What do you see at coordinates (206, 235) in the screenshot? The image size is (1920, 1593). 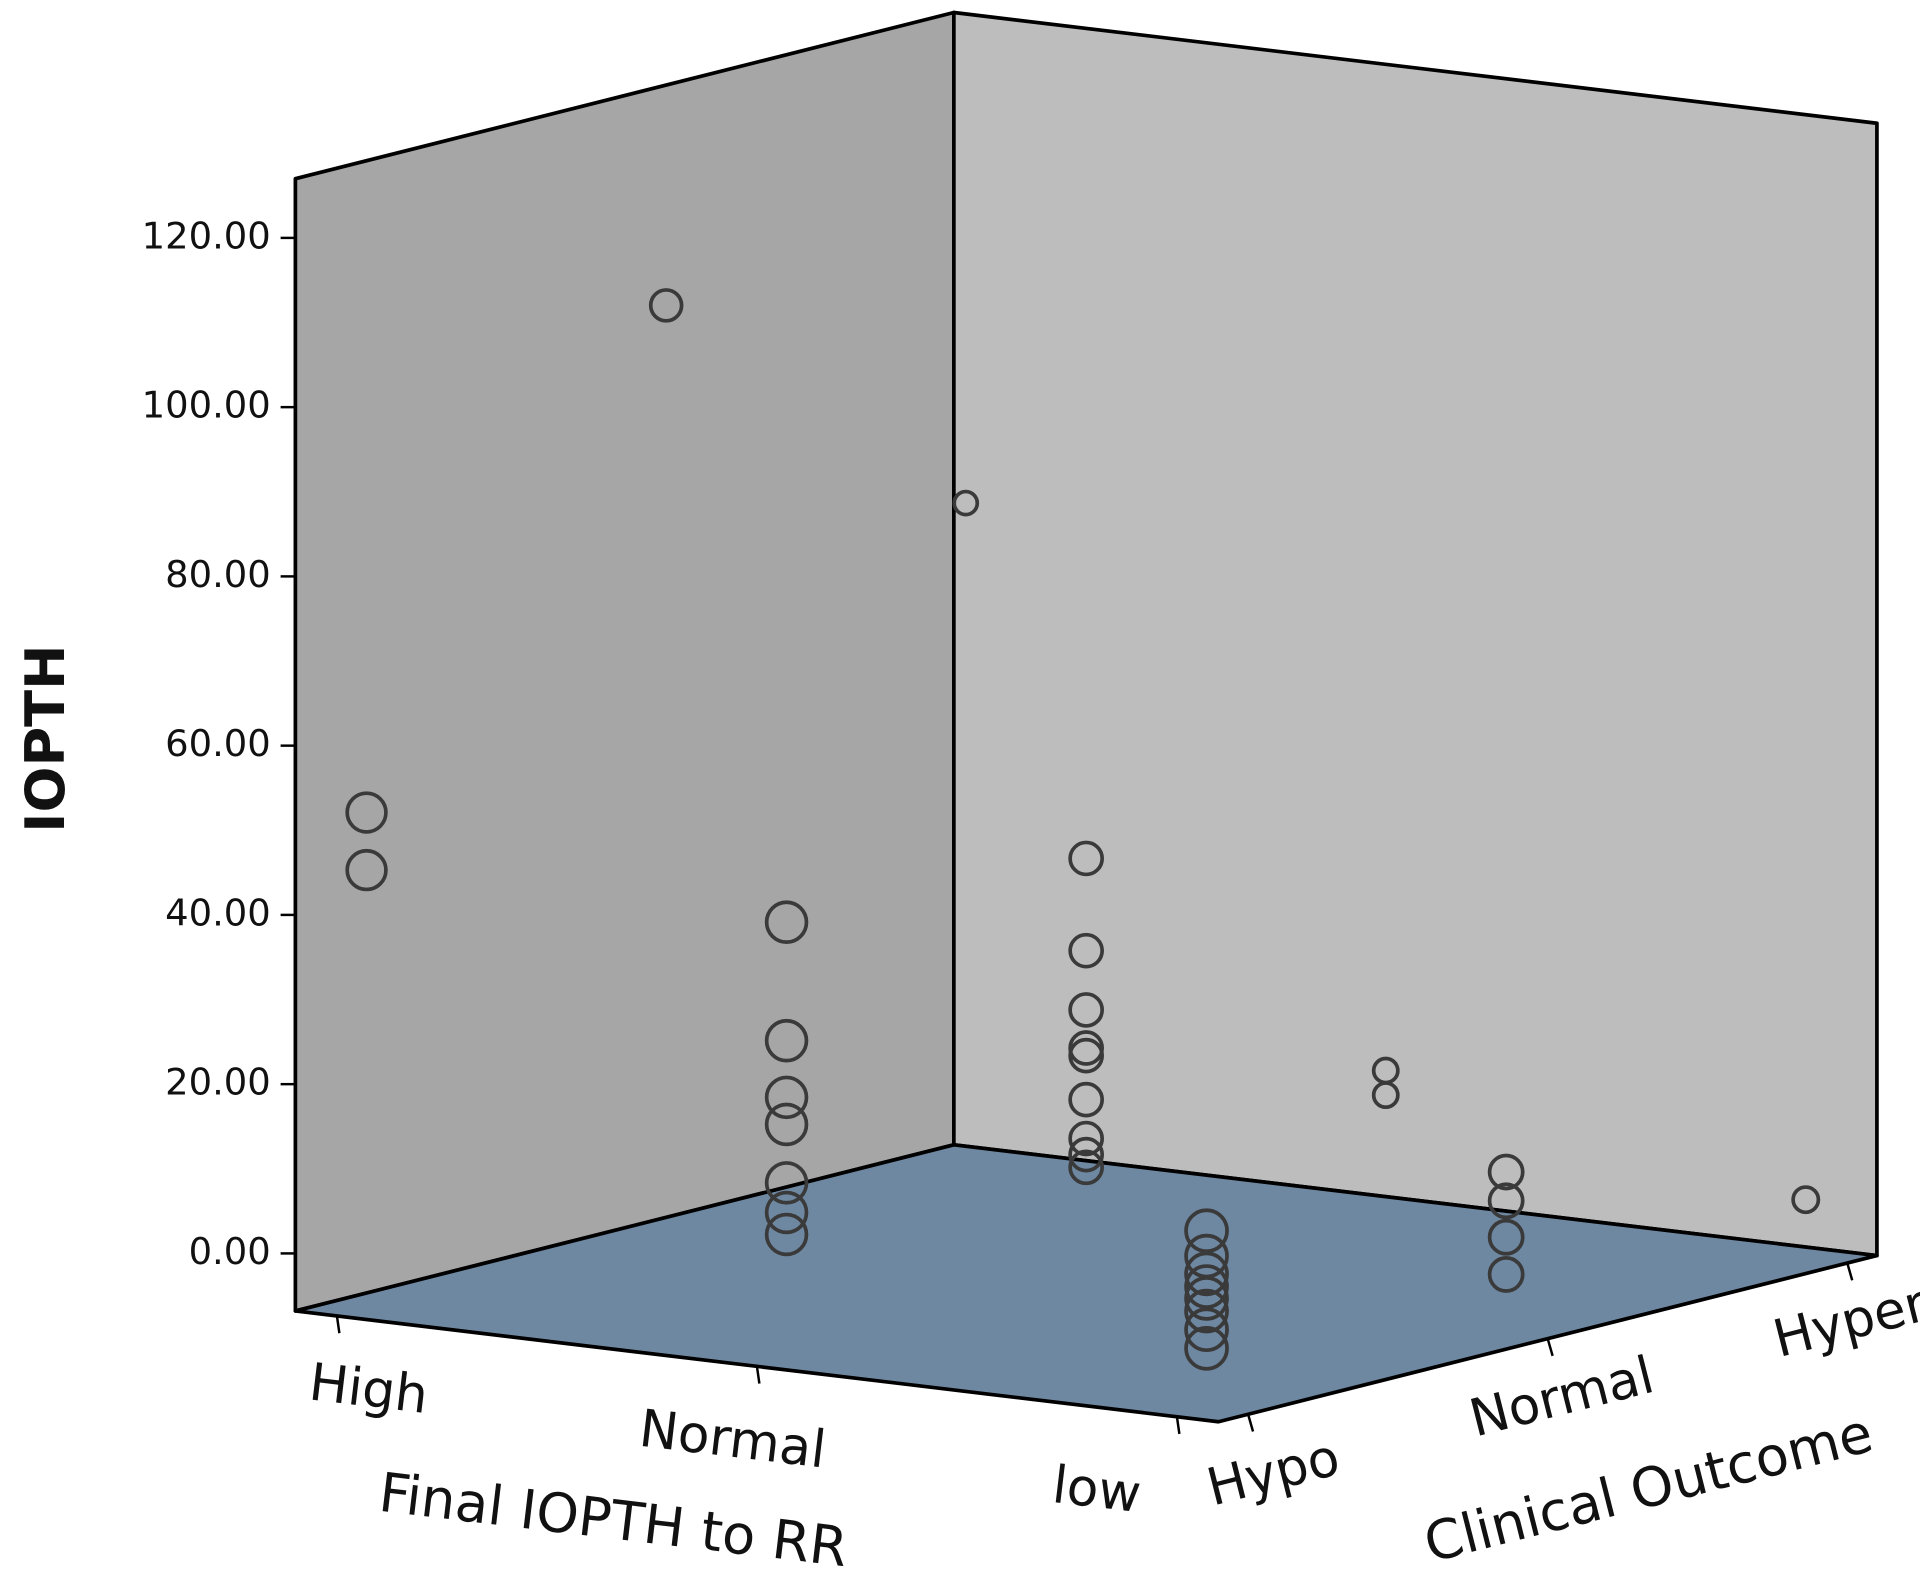 I see `y-tick-label: 120.00` at bounding box center [206, 235].